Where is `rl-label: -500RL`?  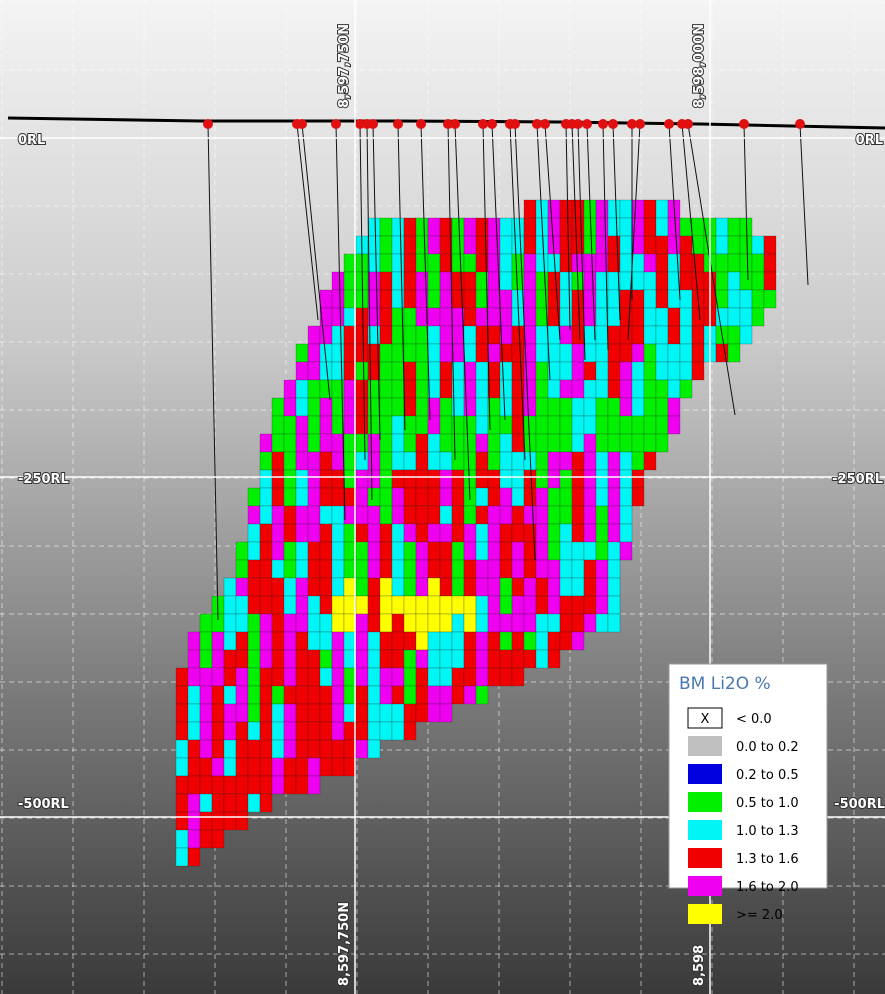 rl-label: -500RL is located at coordinates (43, 804).